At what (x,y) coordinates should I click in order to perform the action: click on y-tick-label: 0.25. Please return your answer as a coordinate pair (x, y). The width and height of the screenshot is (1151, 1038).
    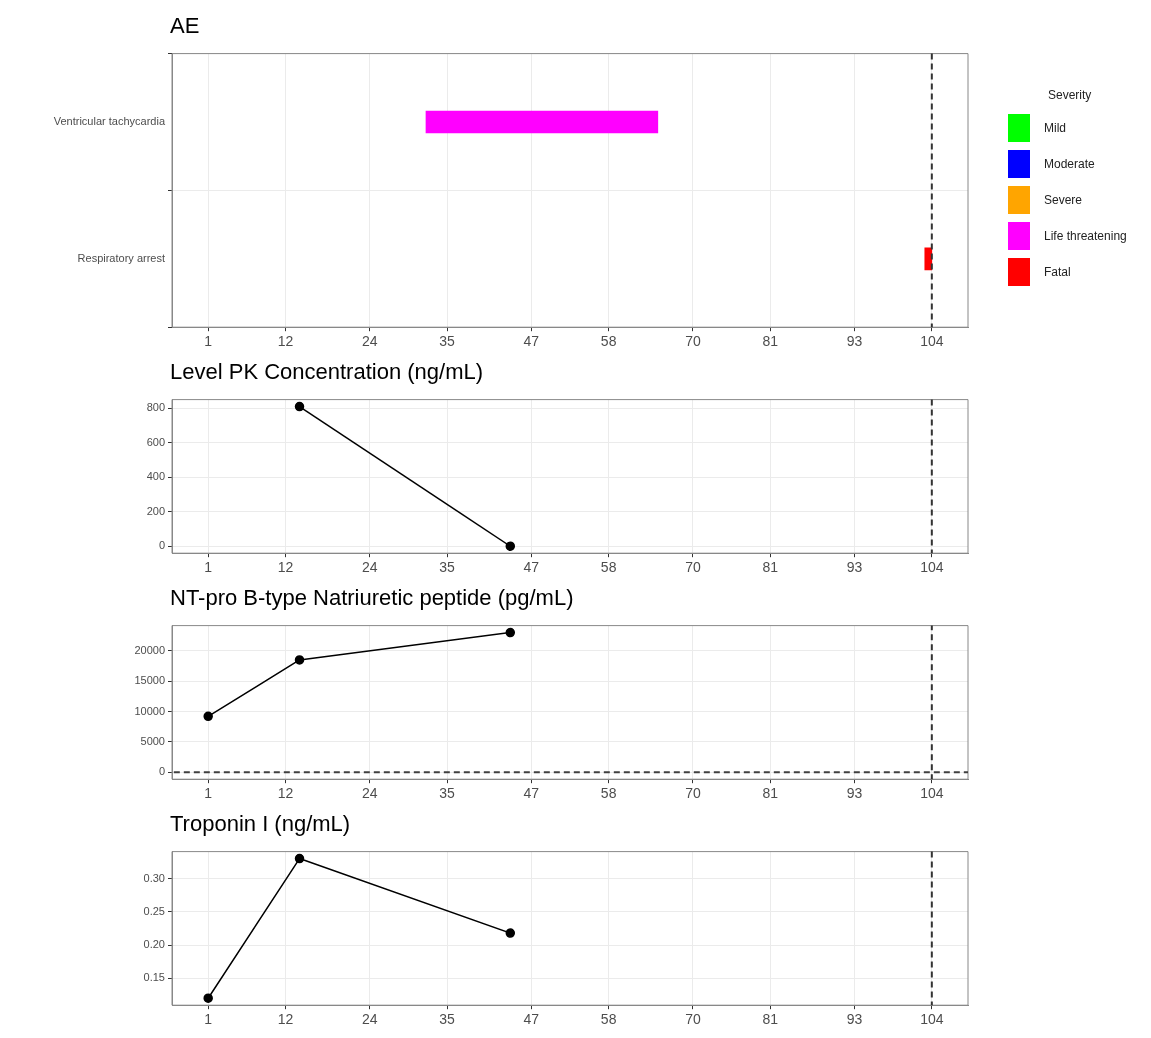
    Looking at the image, I should click on (154, 910).